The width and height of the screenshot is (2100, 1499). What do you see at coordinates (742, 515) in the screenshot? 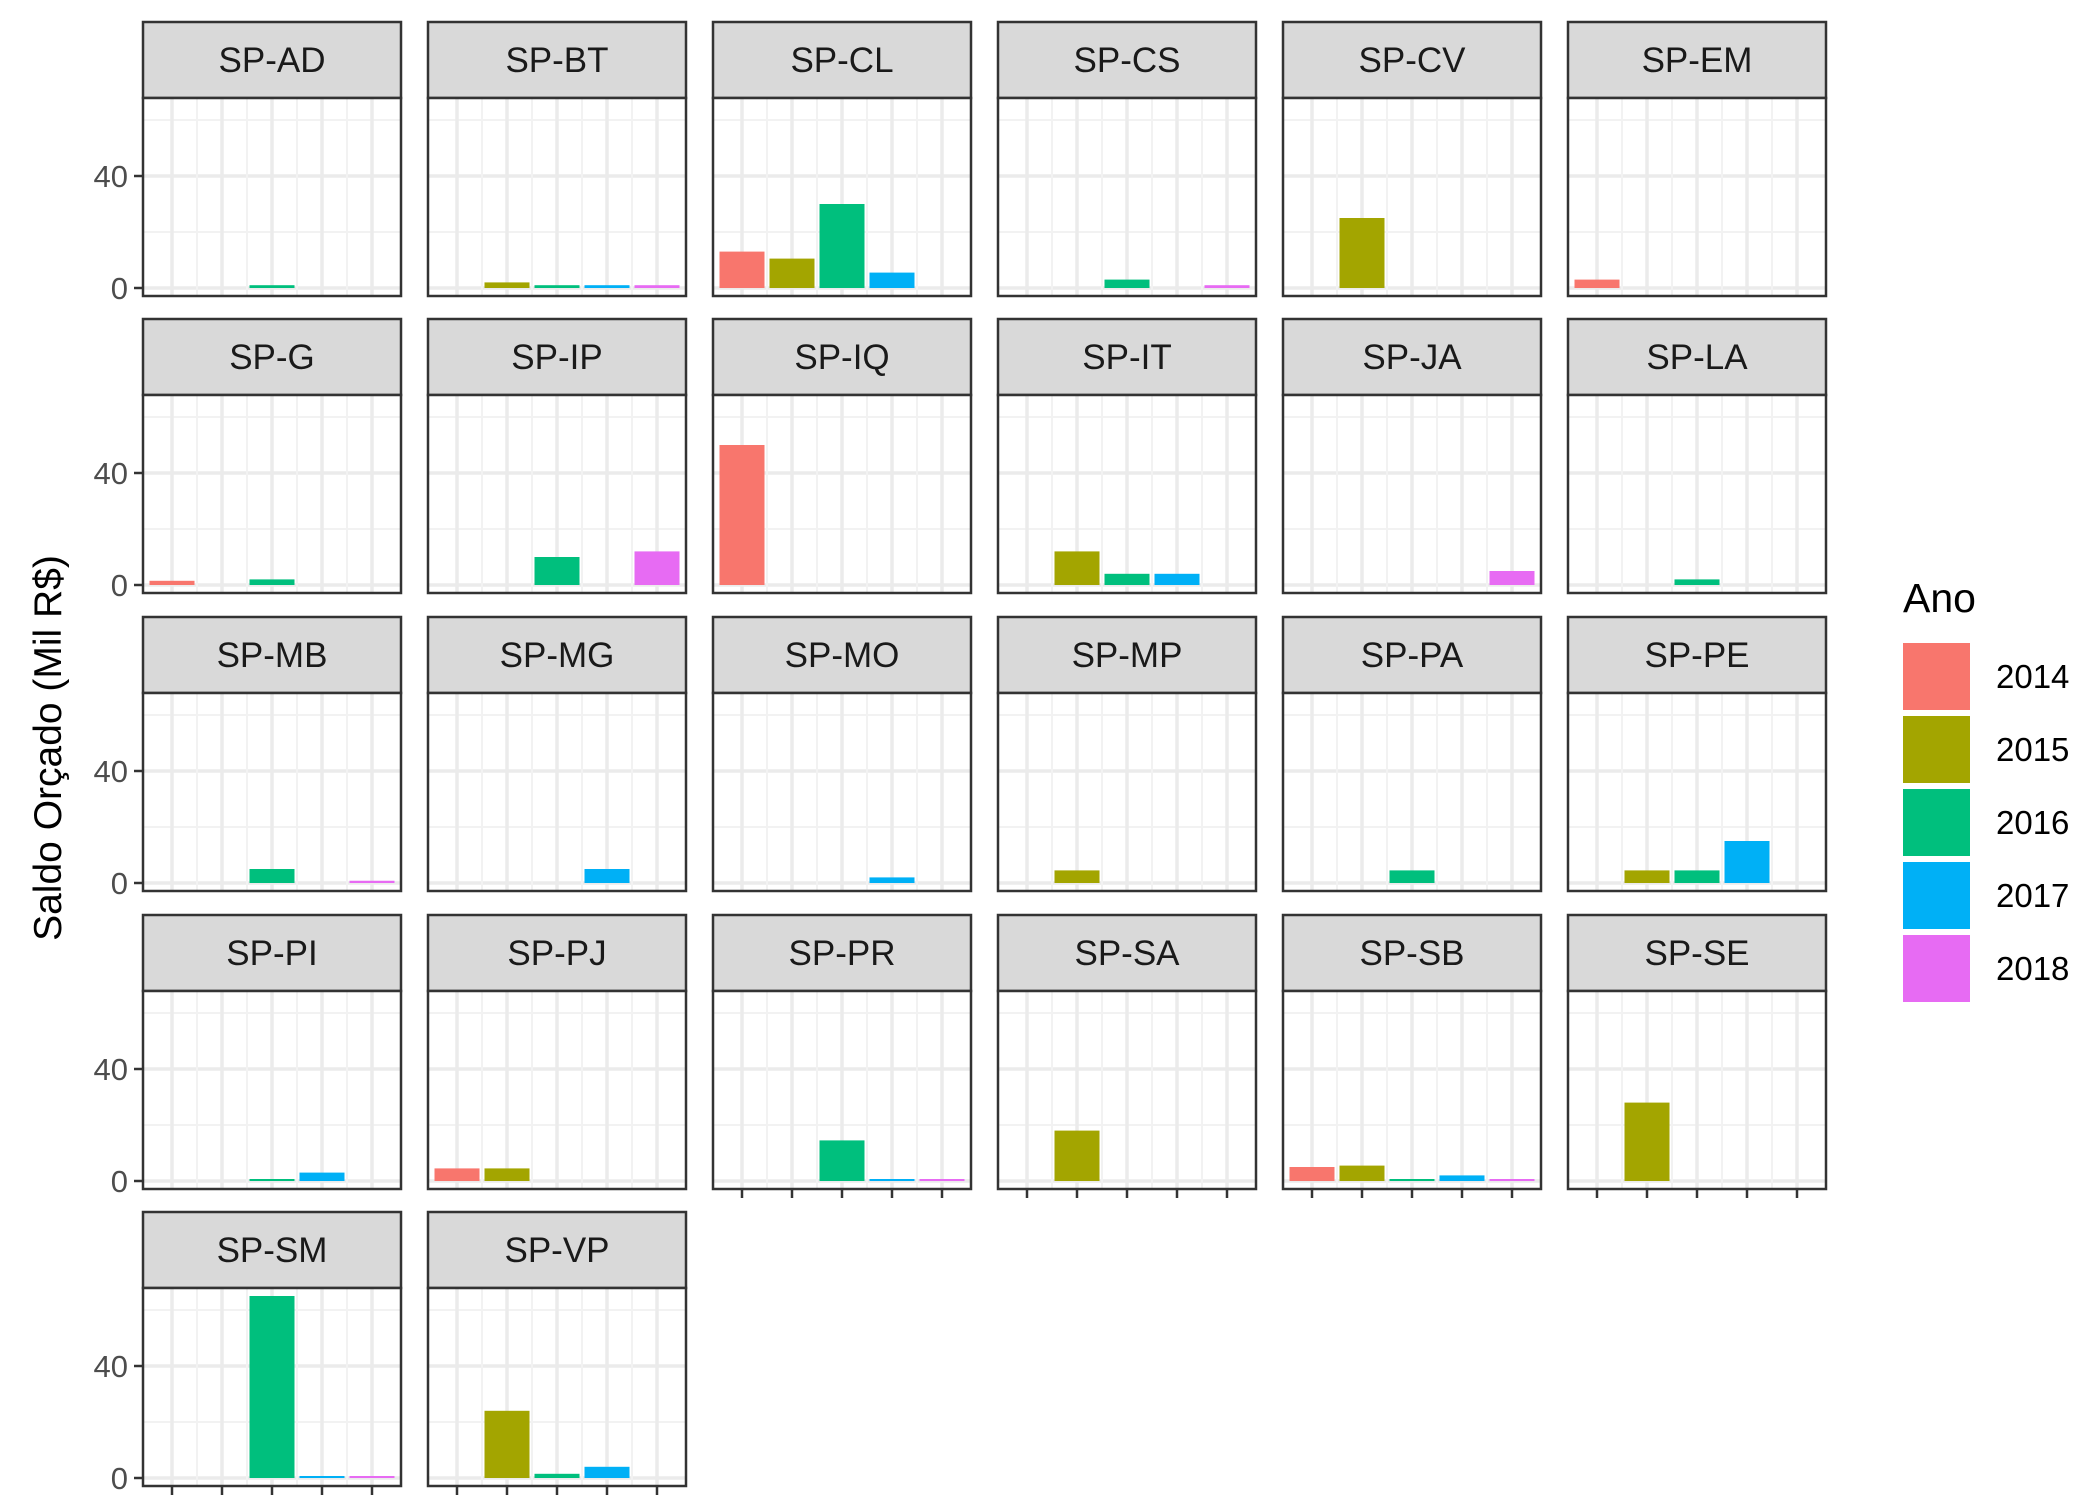
I see `bar-sp-iq-2014` at bounding box center [742, 515].